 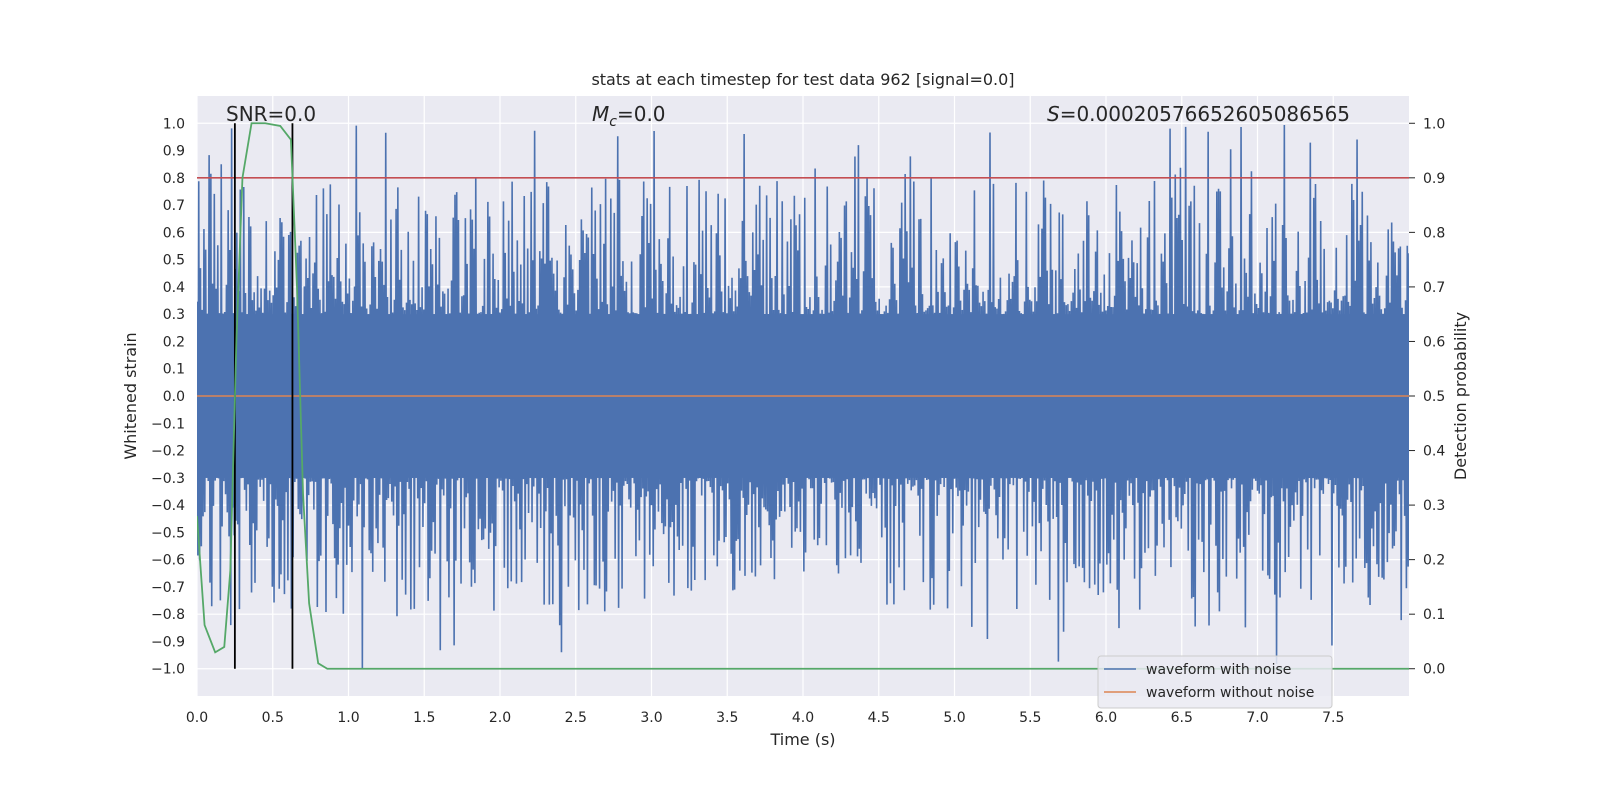 I want to click on y-tick-label: −0.6, so click(x=168, y=561).